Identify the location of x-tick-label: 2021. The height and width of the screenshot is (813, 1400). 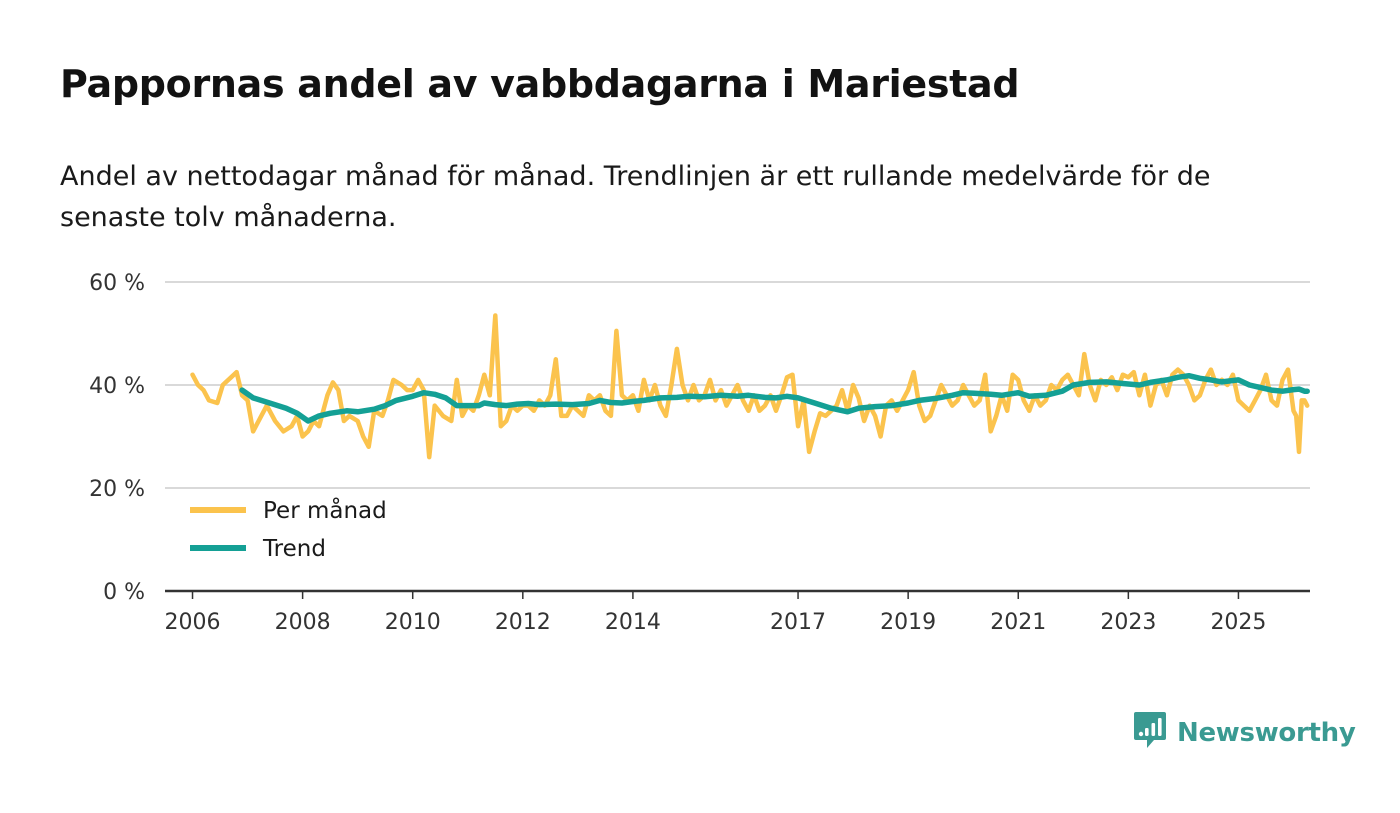
(1018, 622).